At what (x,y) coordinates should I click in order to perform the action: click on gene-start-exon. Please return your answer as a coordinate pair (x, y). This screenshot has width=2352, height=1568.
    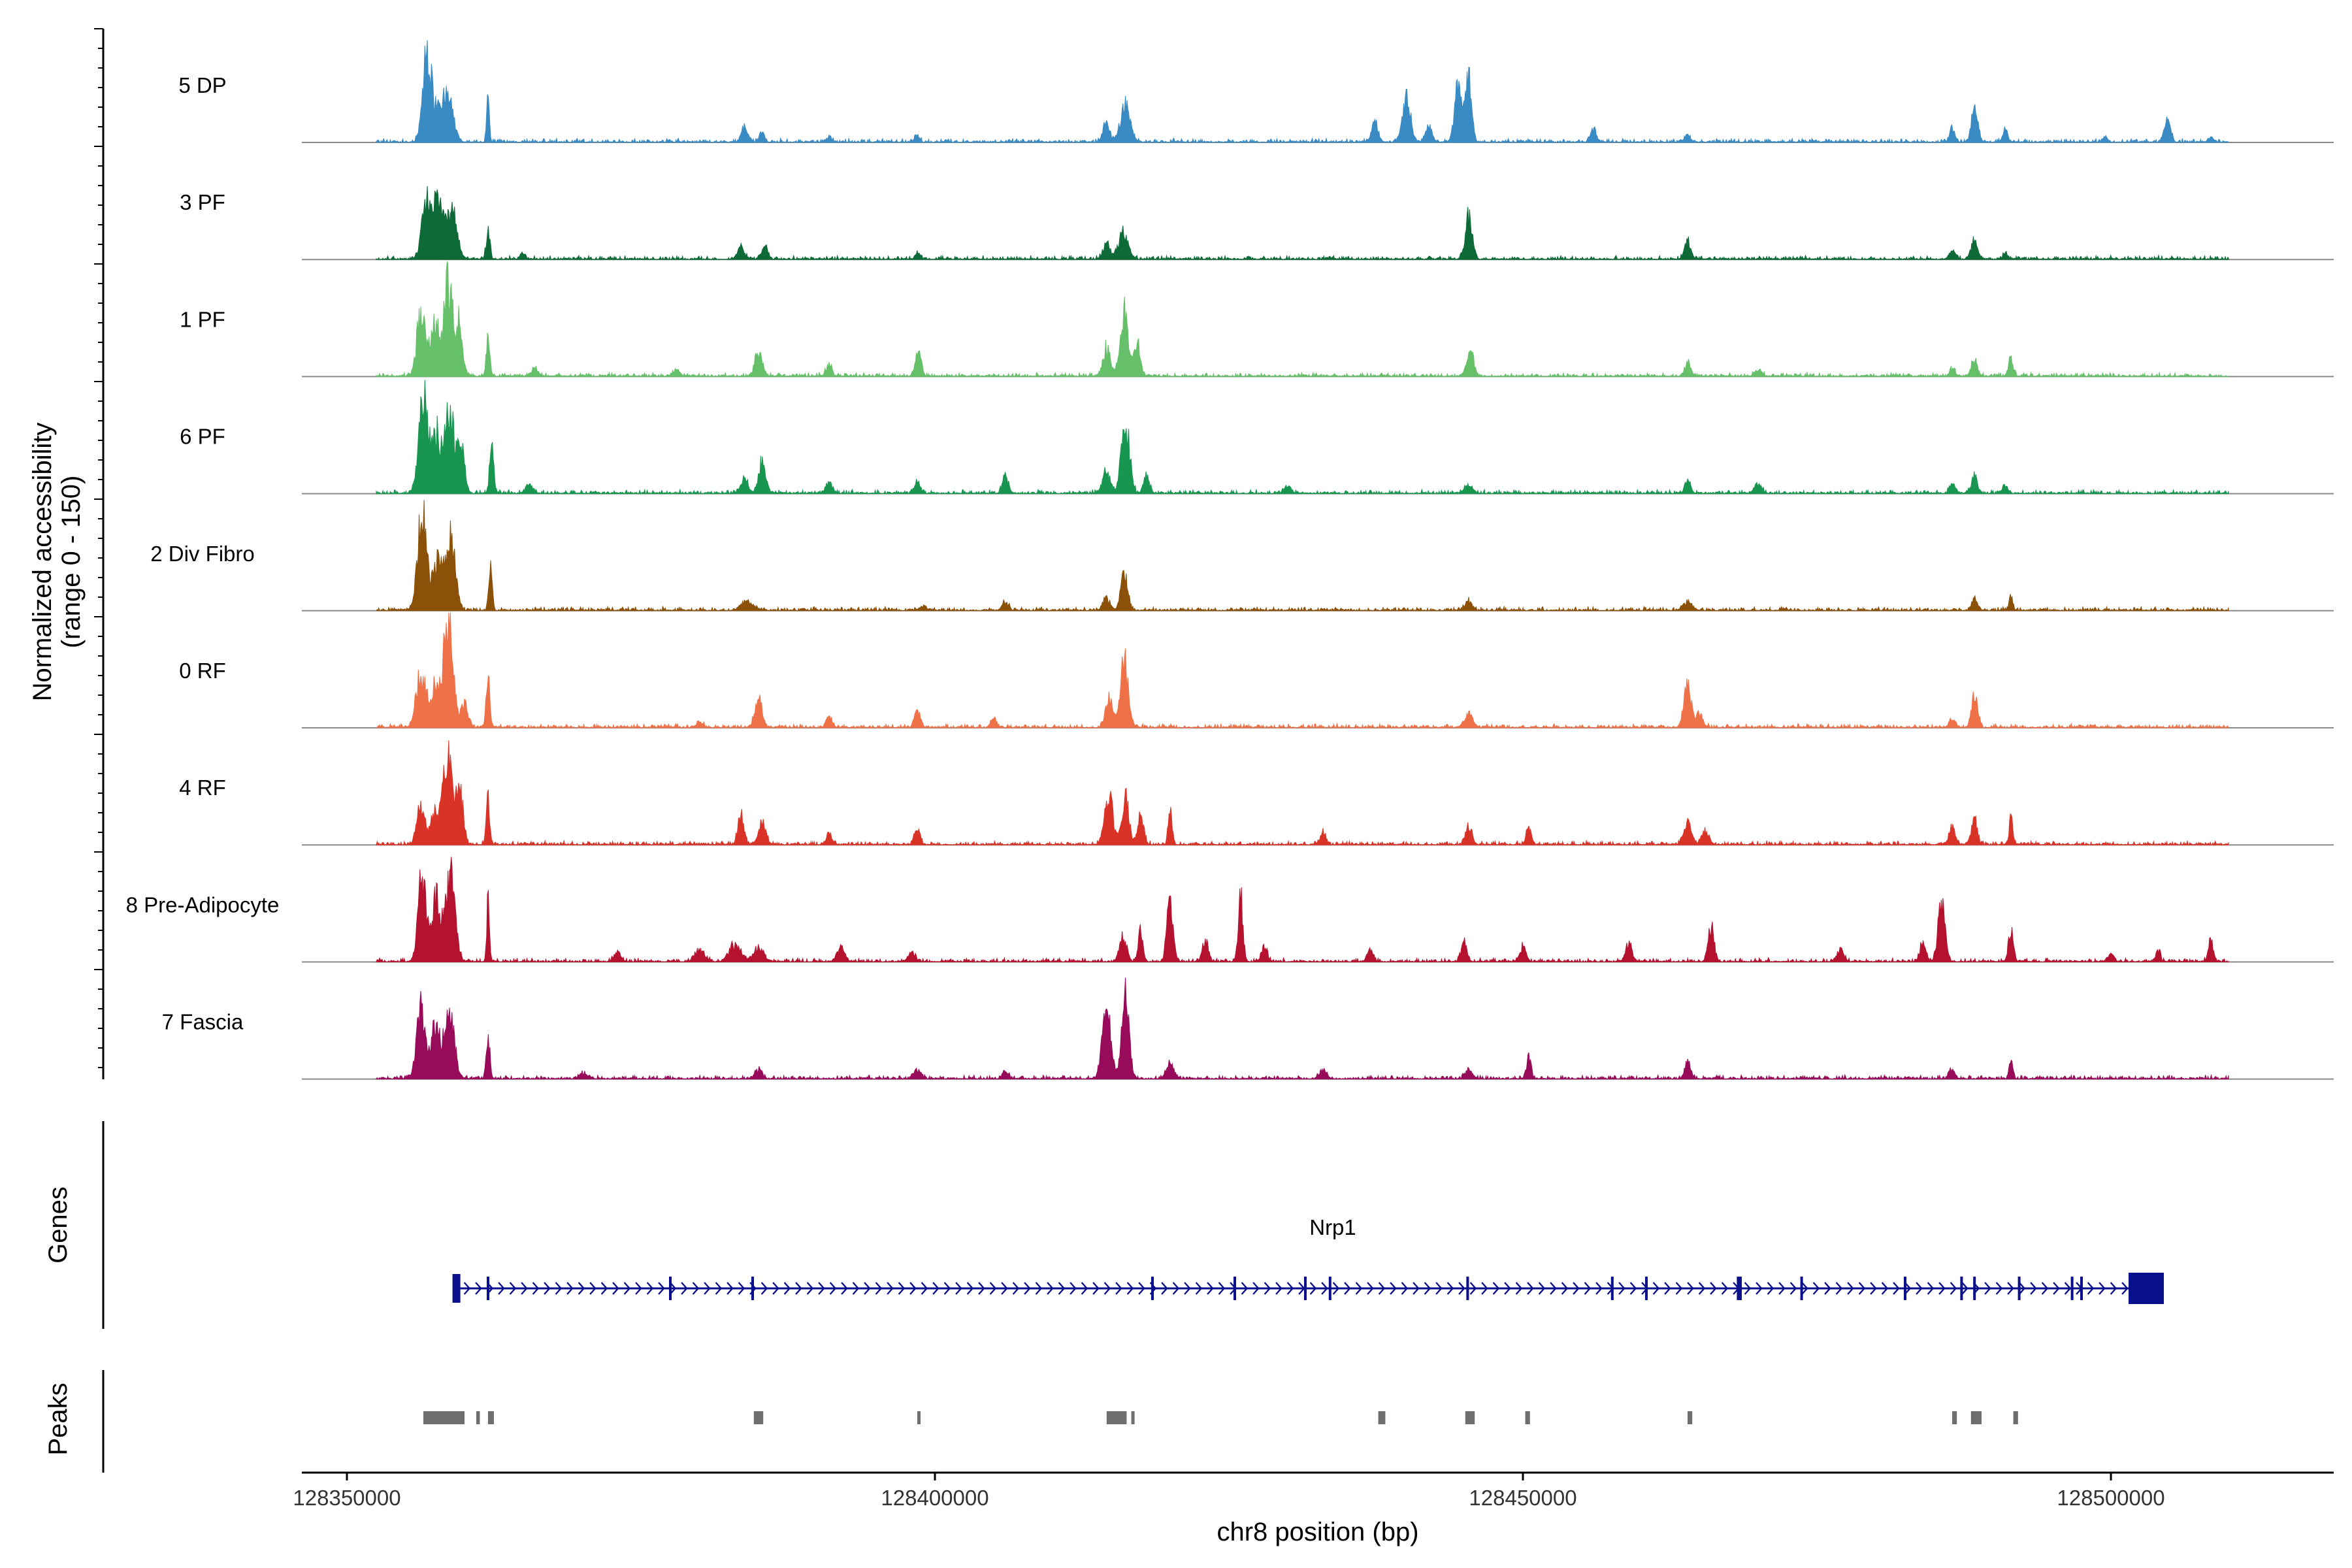
    Looking at the image, I should click on (456, 1288).